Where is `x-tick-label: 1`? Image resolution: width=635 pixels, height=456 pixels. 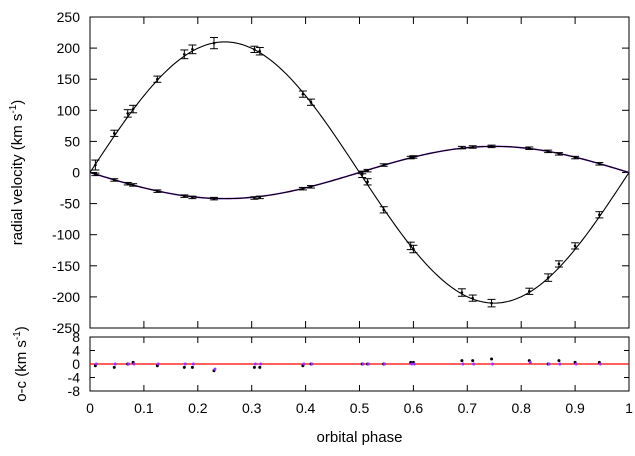 x-tick-label: 1 is located at coordinates (629, 408).